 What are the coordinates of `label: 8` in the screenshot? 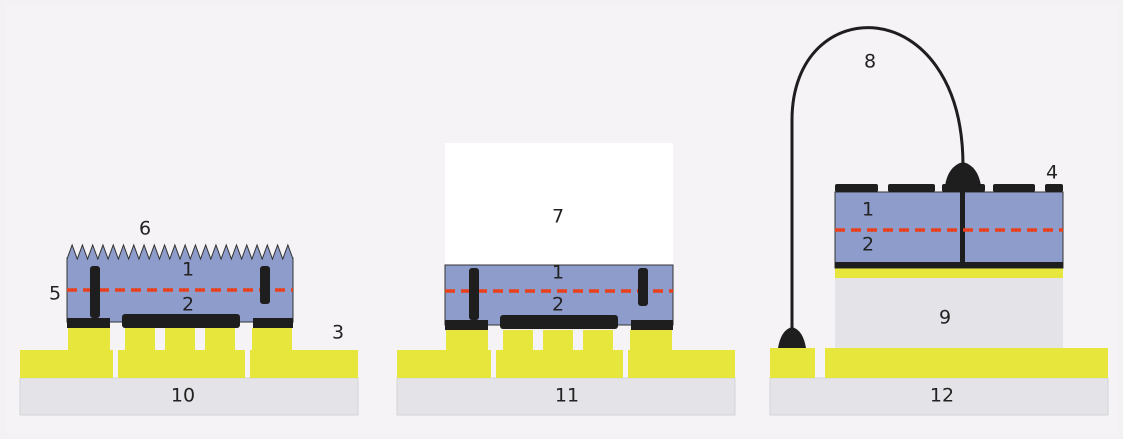 It's located at (870, 62).